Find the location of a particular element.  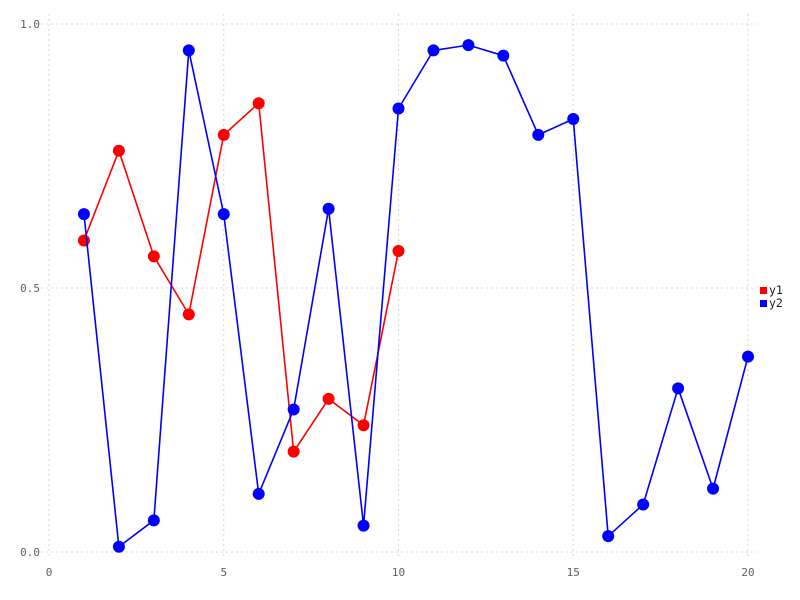

x-tick-label: 15 is located at coordinates (573, 572).